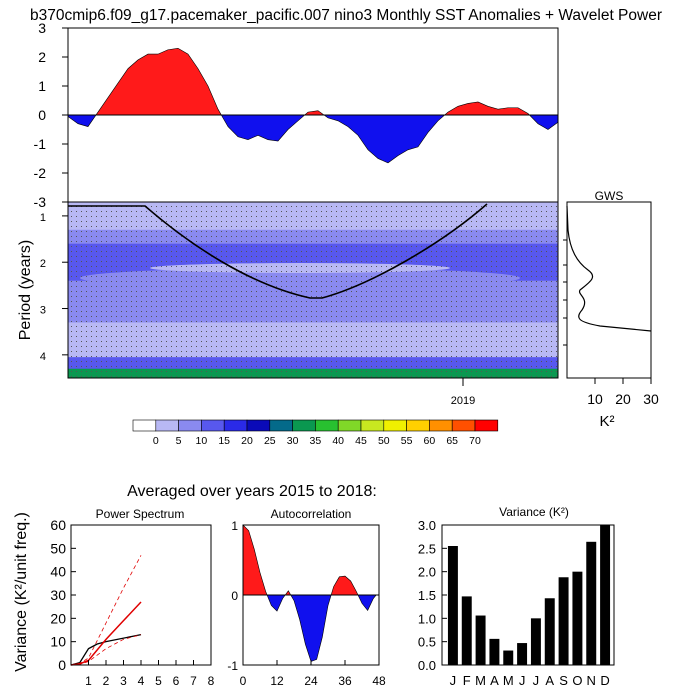  I want to click on ac-xtick-label: 48, so click(379, 681).